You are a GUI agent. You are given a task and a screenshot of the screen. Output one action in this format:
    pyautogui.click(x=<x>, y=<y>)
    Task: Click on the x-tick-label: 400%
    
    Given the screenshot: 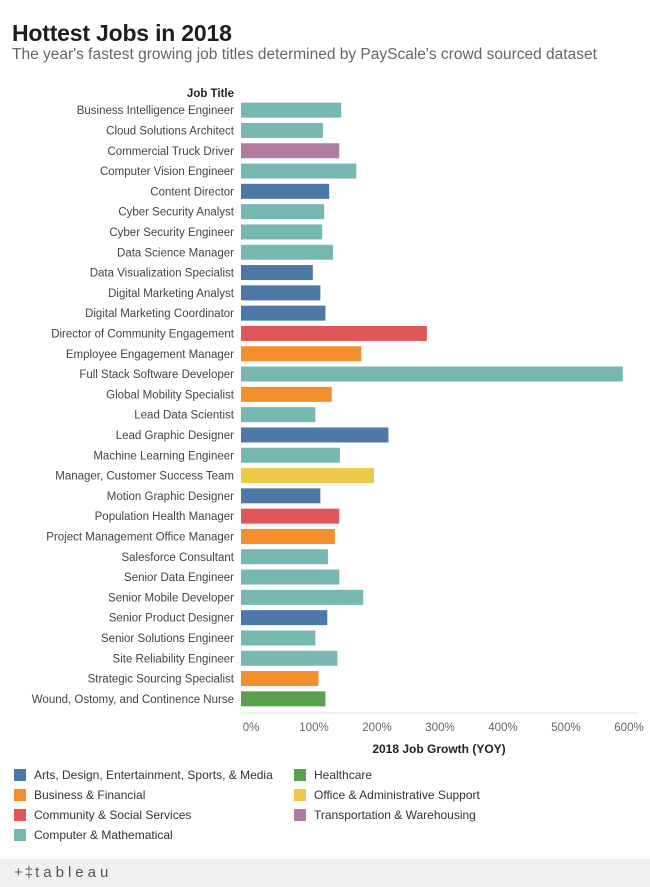 What is the action you would take?
    pyautogui.click(x=502, y=728)
    